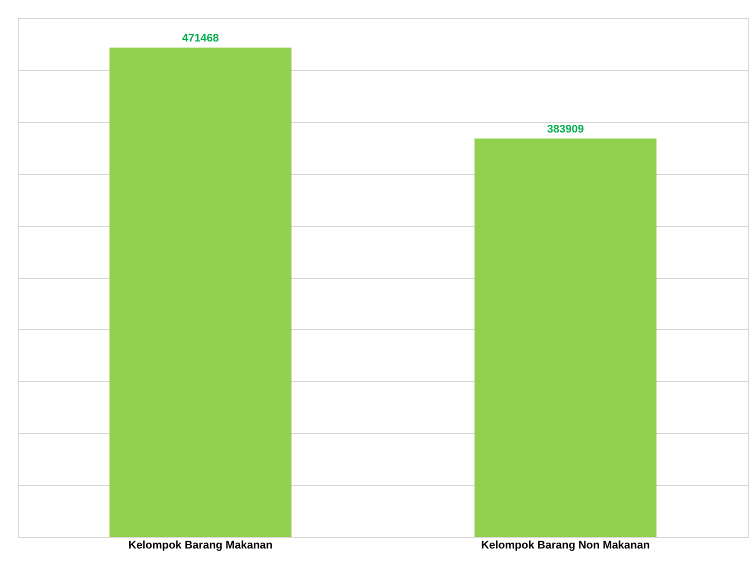 This screenshot has width=752, height=563. Describe the element at coordinates (200, 38) in the screenshot. I see `data-label: 471468` at that location.